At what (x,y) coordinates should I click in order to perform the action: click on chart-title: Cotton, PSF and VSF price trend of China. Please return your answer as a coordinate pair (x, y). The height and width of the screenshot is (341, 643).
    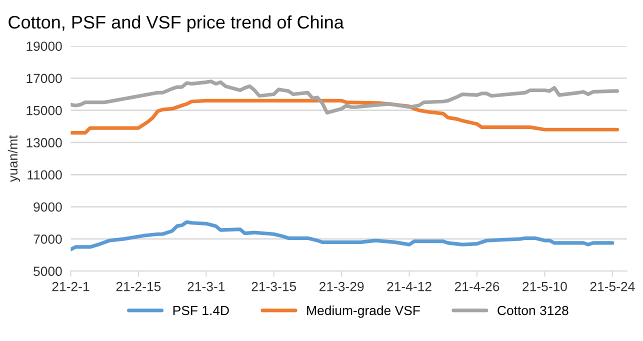
    Looking at the image, I should click on (176, 23).